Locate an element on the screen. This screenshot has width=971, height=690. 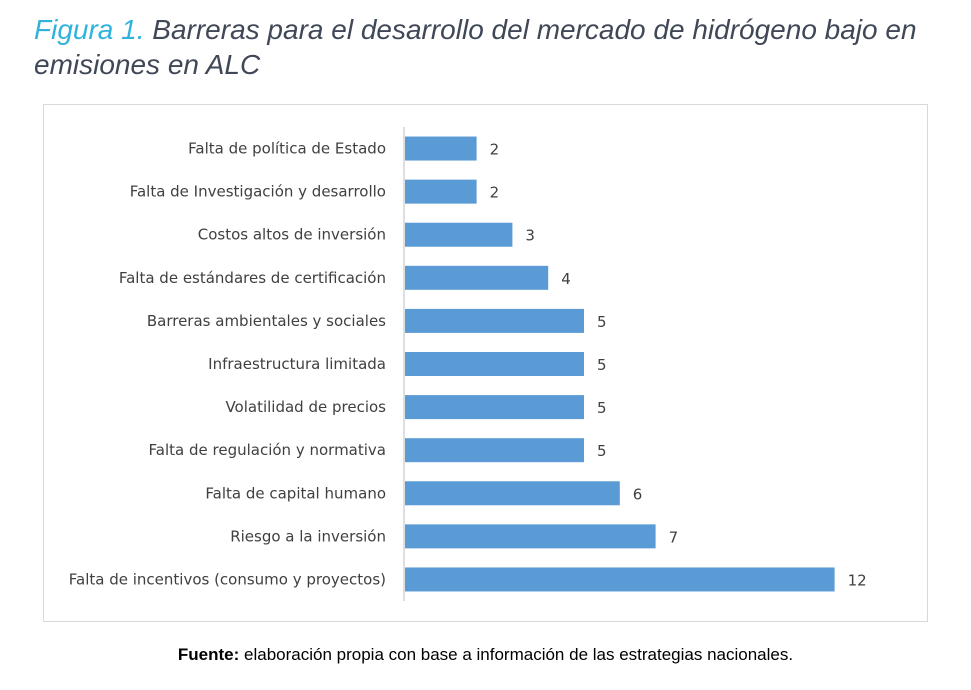
category-label: Infraestructura limitada is located at coordinates (297, 364).